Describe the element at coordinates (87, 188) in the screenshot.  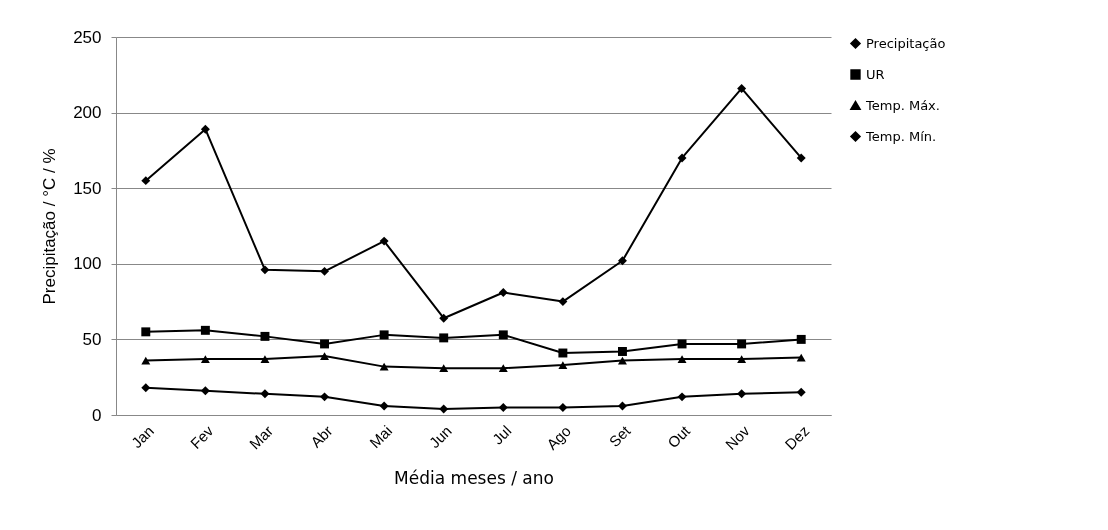
I see `y-tick-label: 150` at that location.